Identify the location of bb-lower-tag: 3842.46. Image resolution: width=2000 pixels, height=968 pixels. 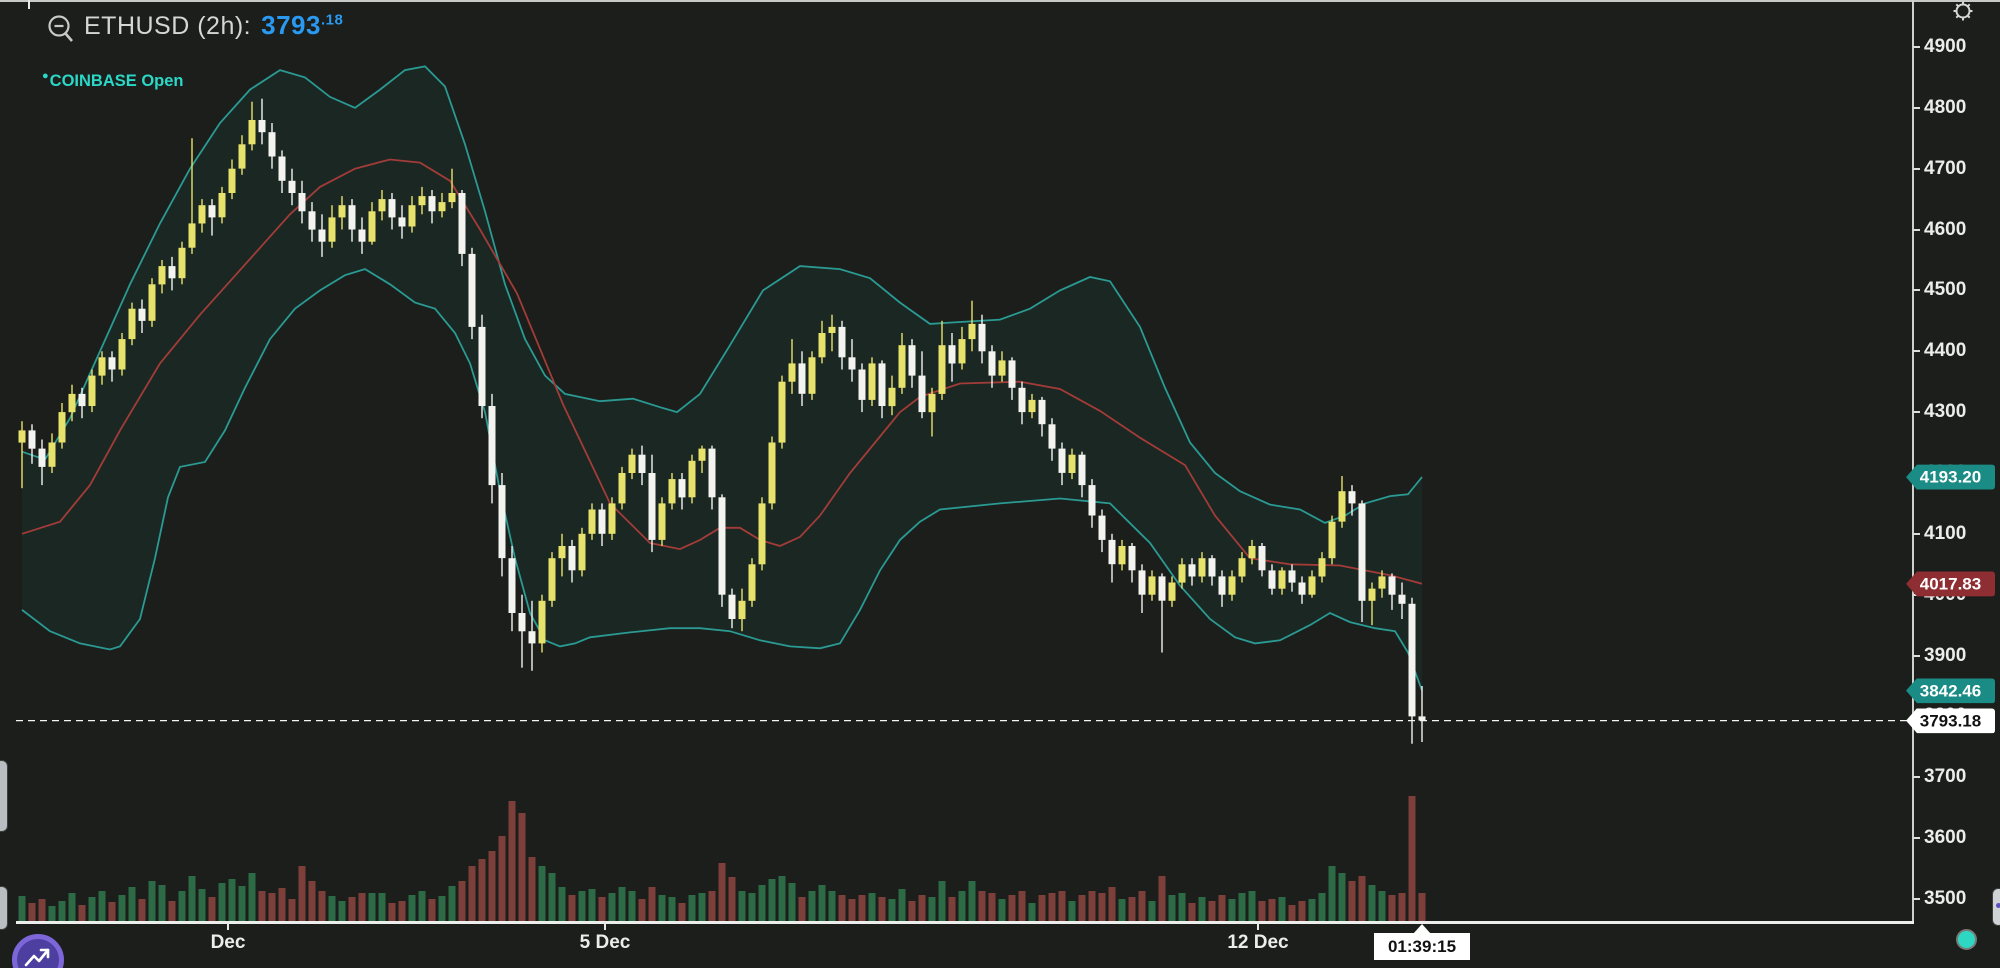
(1950, 691).